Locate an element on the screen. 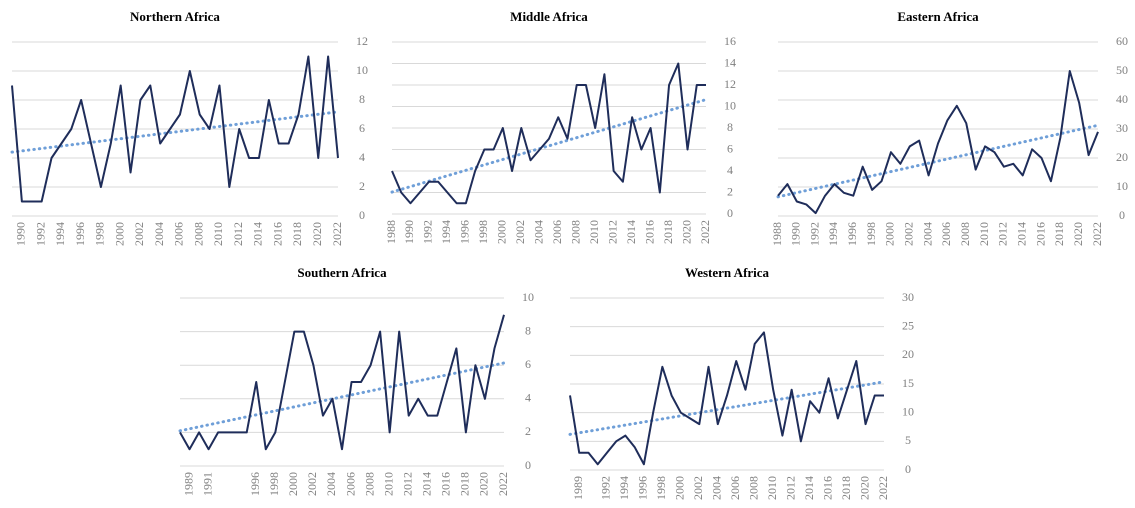  chart-title: Southern Africa is located at coordinates (342, 272).